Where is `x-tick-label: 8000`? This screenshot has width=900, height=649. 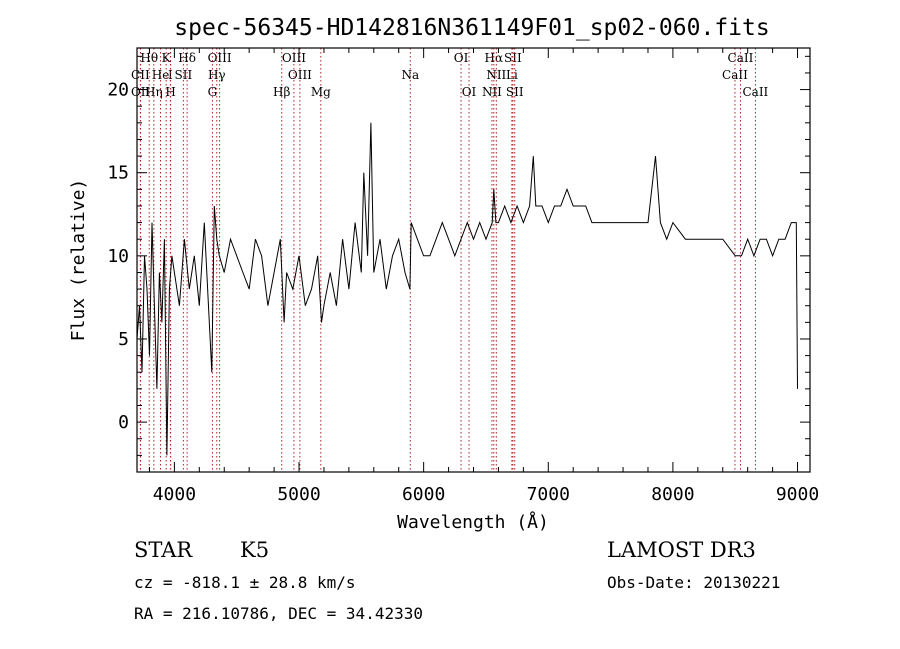 x-tick-label: 8000 is located at coordinates (672, 494).